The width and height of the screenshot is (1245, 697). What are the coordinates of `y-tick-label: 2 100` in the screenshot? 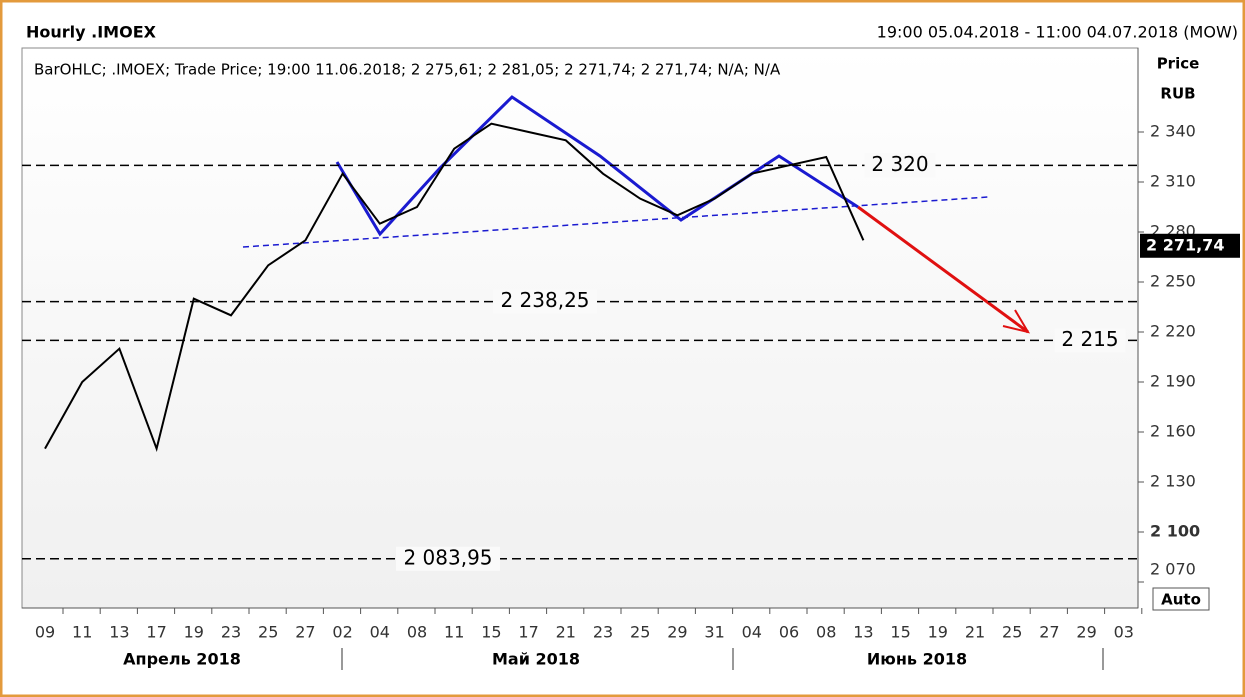 It's located at (1175, 531).